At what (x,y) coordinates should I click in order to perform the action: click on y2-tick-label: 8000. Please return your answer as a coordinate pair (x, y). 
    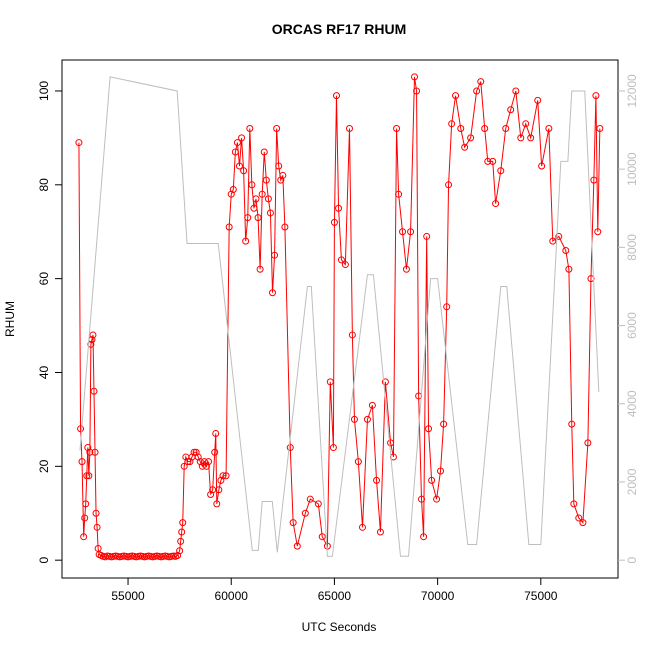
    Looking at the image, I should click on (632, 247).